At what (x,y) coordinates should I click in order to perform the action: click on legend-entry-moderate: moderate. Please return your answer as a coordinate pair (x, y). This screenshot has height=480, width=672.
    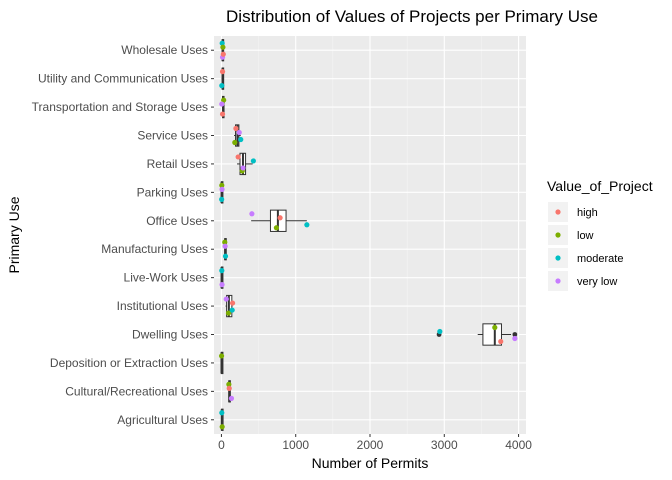
    Looking at the image, I should click on (585, 258).